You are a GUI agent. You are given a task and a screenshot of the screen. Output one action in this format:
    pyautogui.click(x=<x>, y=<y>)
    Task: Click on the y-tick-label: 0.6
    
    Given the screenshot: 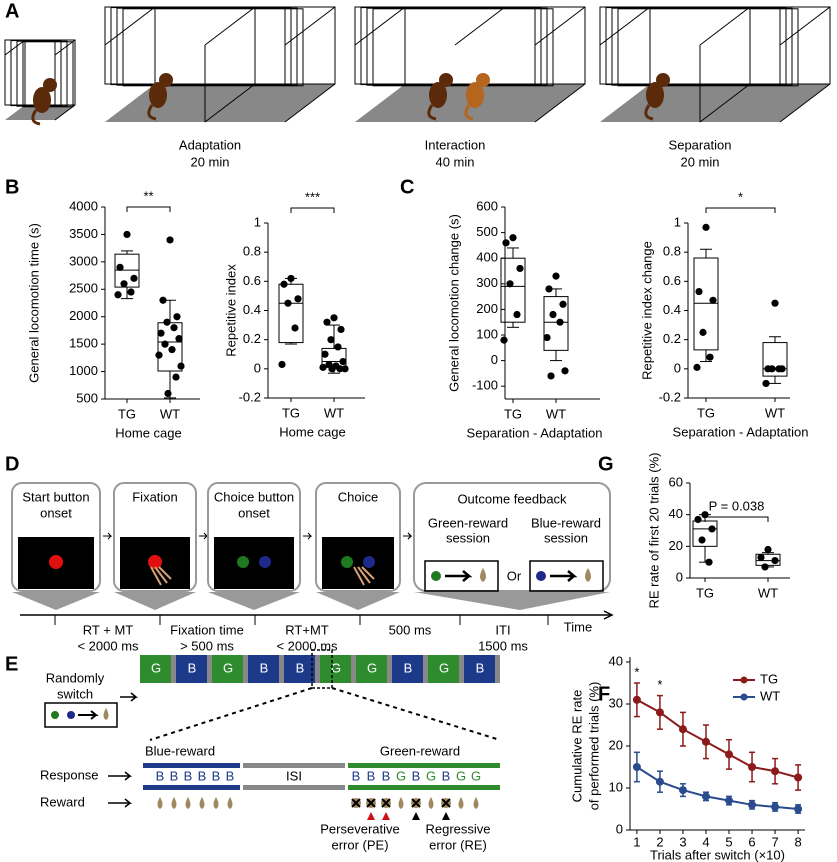 What is the action you would take?
    pyautogui.click(x=252, y=280)
    